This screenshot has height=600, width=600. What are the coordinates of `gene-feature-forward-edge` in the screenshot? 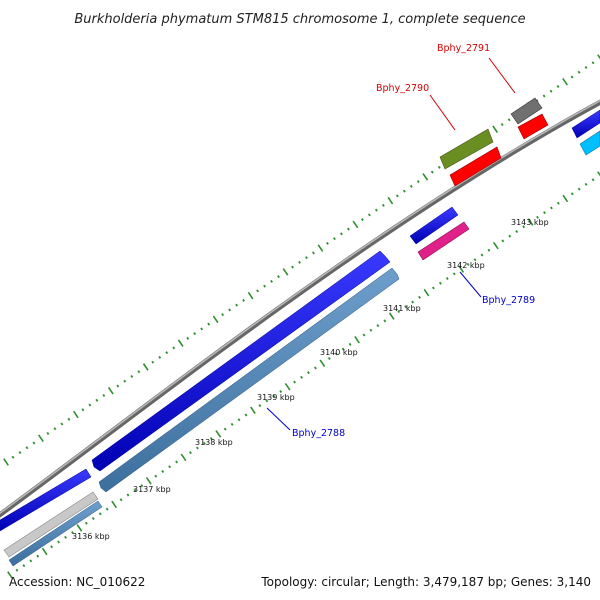 It's located at (585, 124).